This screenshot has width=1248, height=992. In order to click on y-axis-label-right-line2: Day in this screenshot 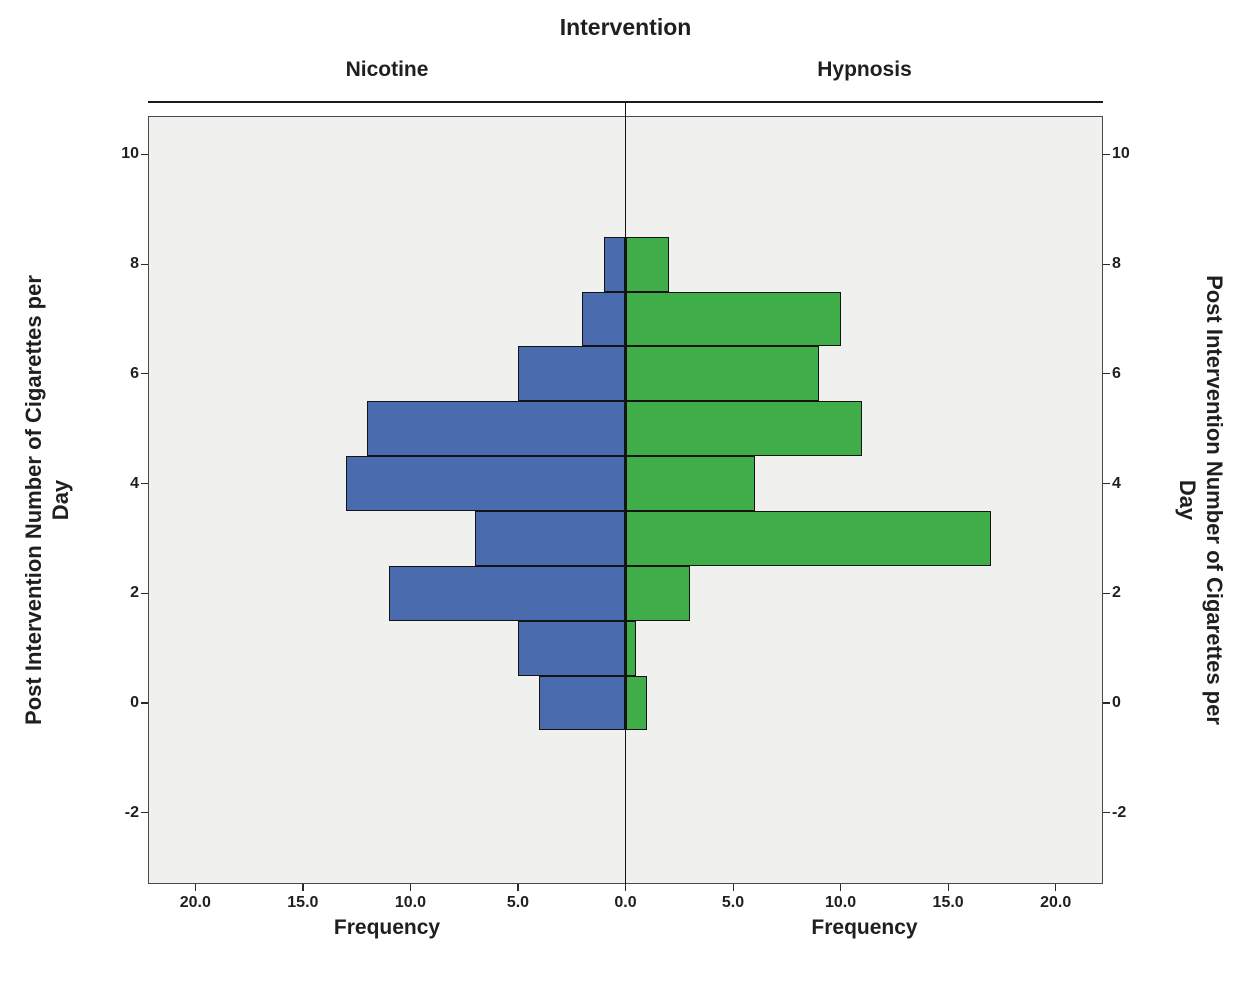, I will do `click(1187, 500)`.